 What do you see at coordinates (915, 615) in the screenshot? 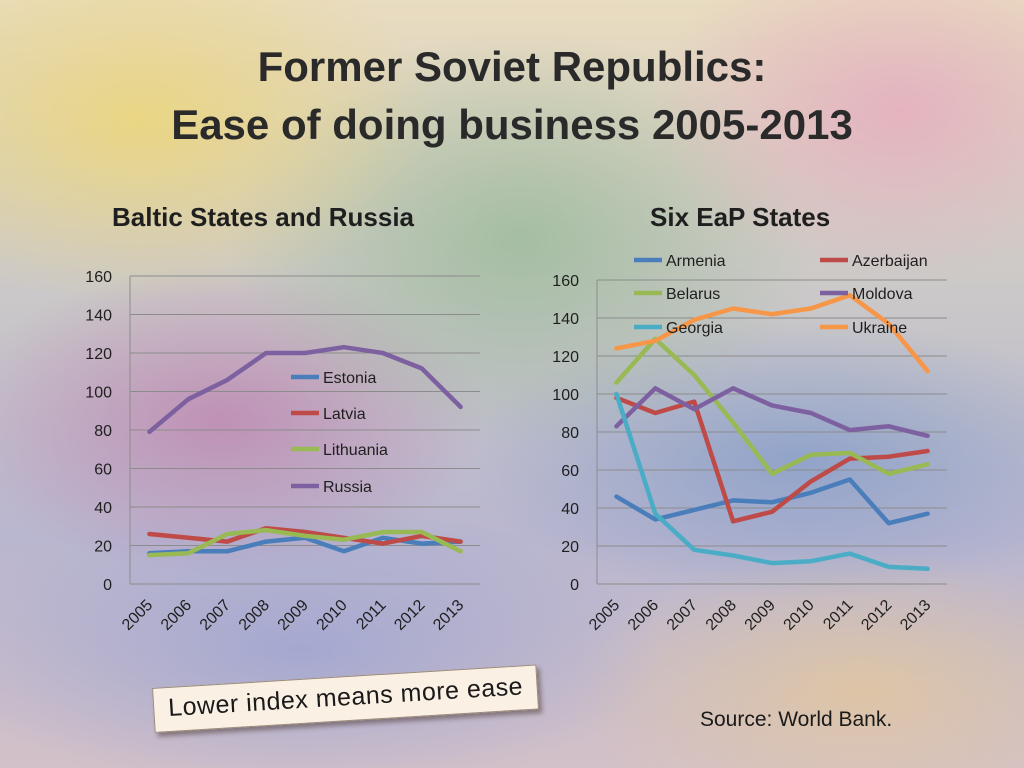
I see `x-tick-label: 2013` at bounding box center [915, 615].